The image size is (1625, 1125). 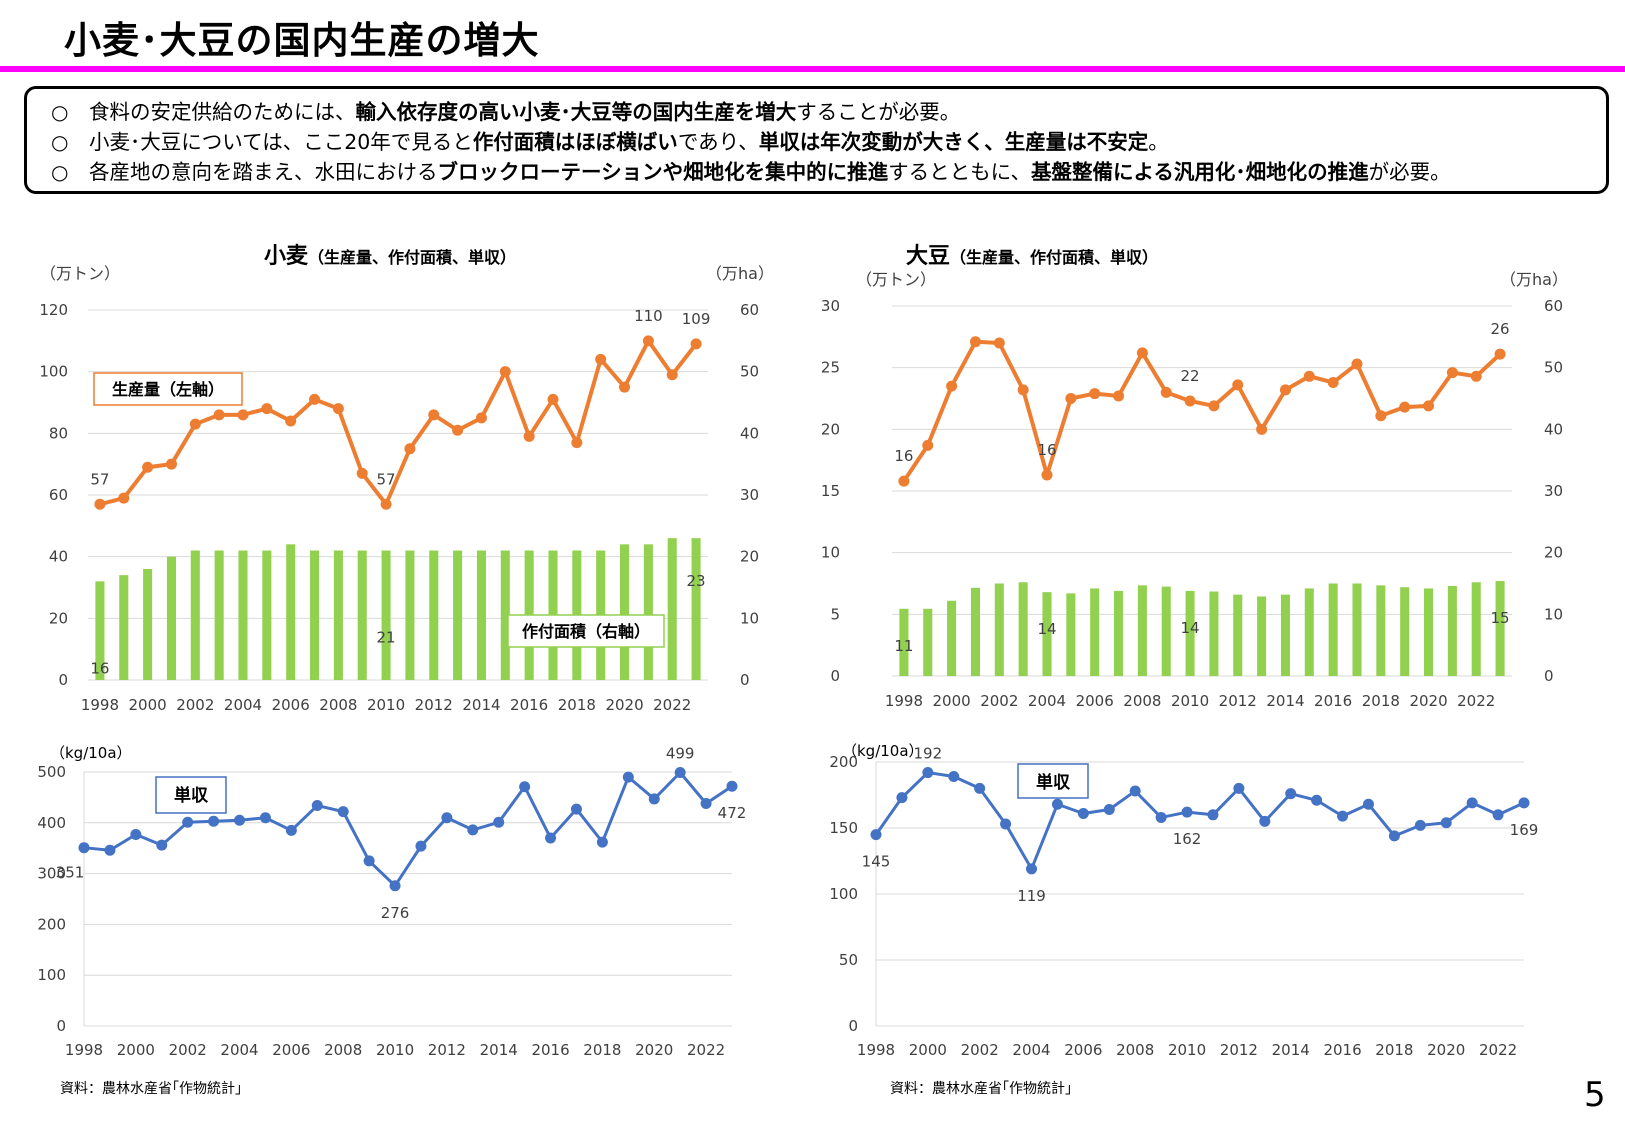 What do you see at coordinates (952, 638) in the screenshot?
I see `bar-area-2000` at bounding box center [952, 638].